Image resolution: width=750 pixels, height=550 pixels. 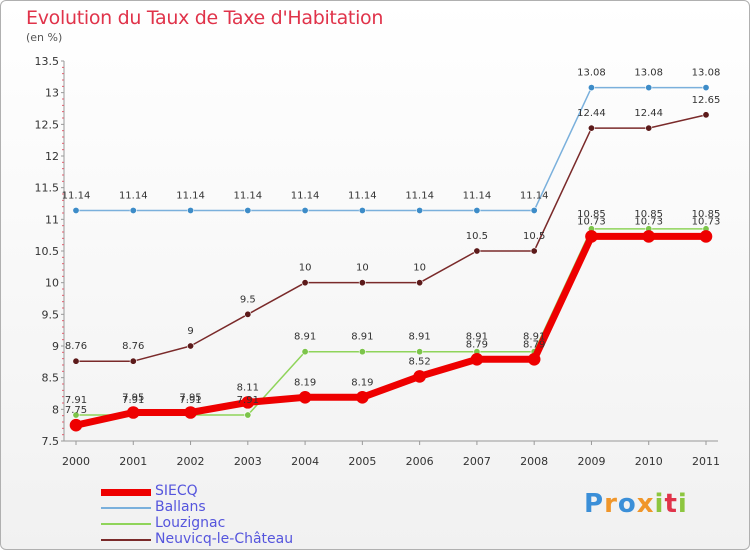 What do you see at coordinates (248, 299) in the screenshot?
I see `data-label: 9.5` at bounding box center [248, 299].